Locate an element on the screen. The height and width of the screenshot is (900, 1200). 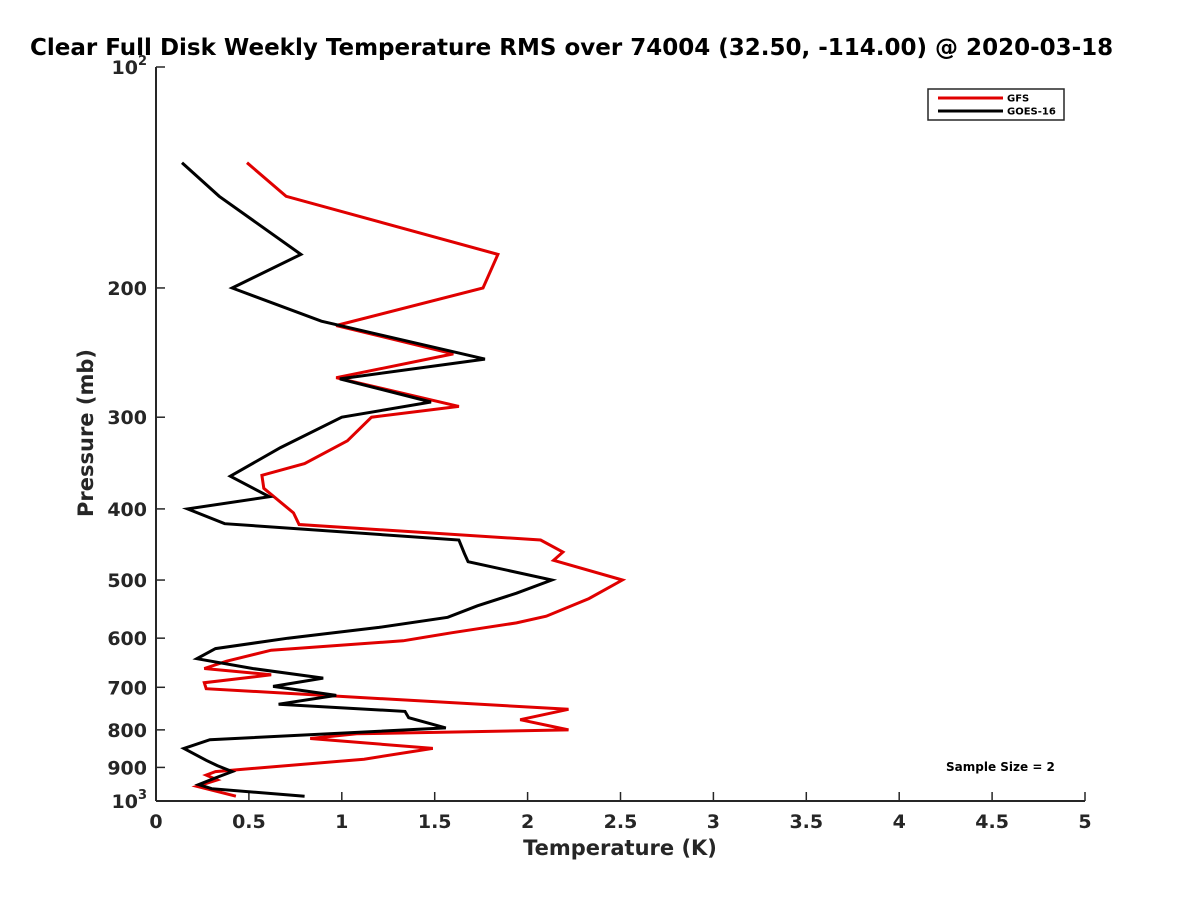
legend-entry-label: GOES-16 is located at coordinates (1031, 112).